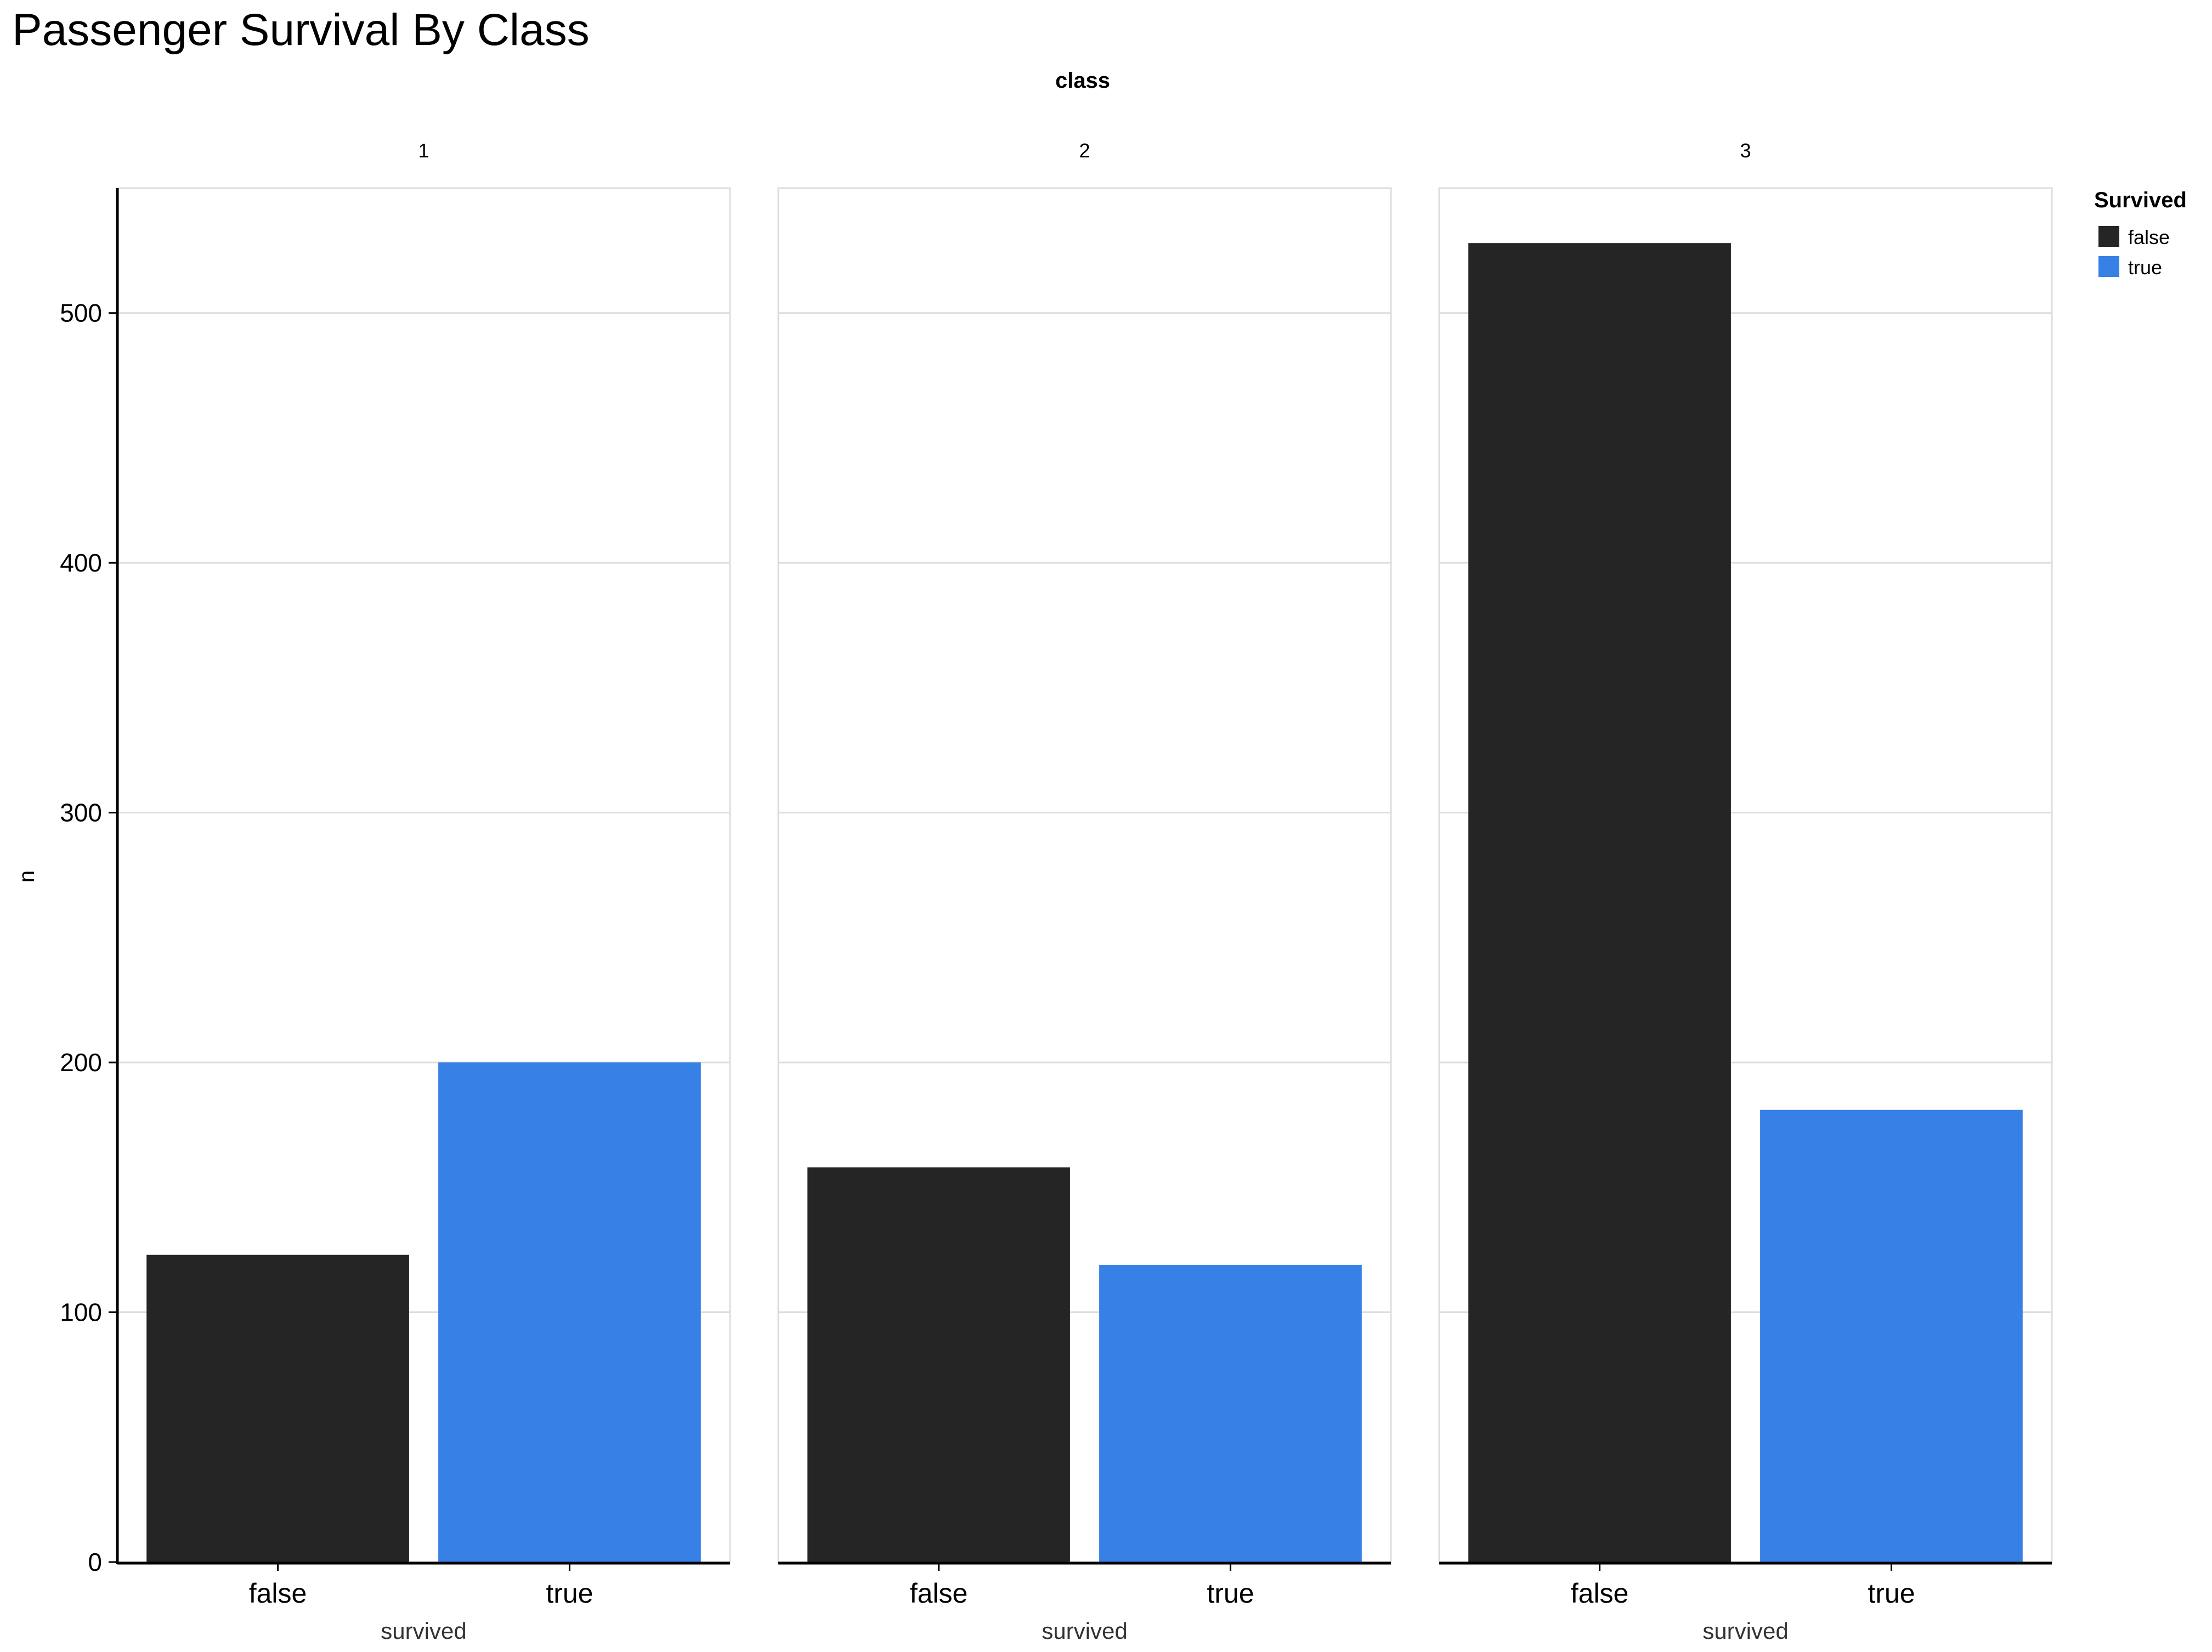  What do you see at coordinates (1600, 903) in the screenshot?
I see `bar-class-3-false` at bounding box center [1600, 903].